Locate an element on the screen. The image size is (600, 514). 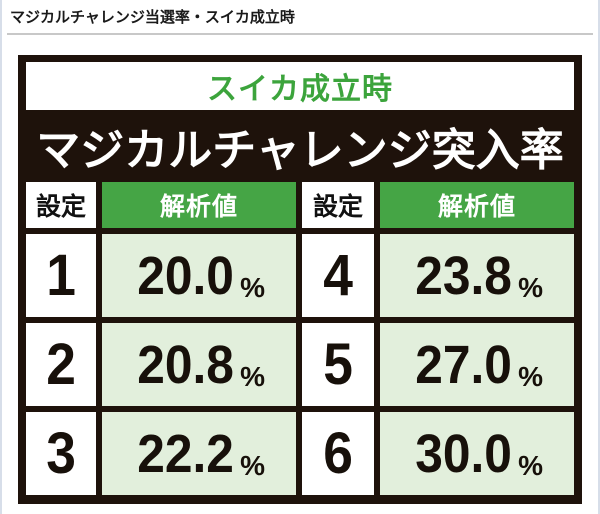
value-cell-6: 30.0% is located at coordinates (477, 453).